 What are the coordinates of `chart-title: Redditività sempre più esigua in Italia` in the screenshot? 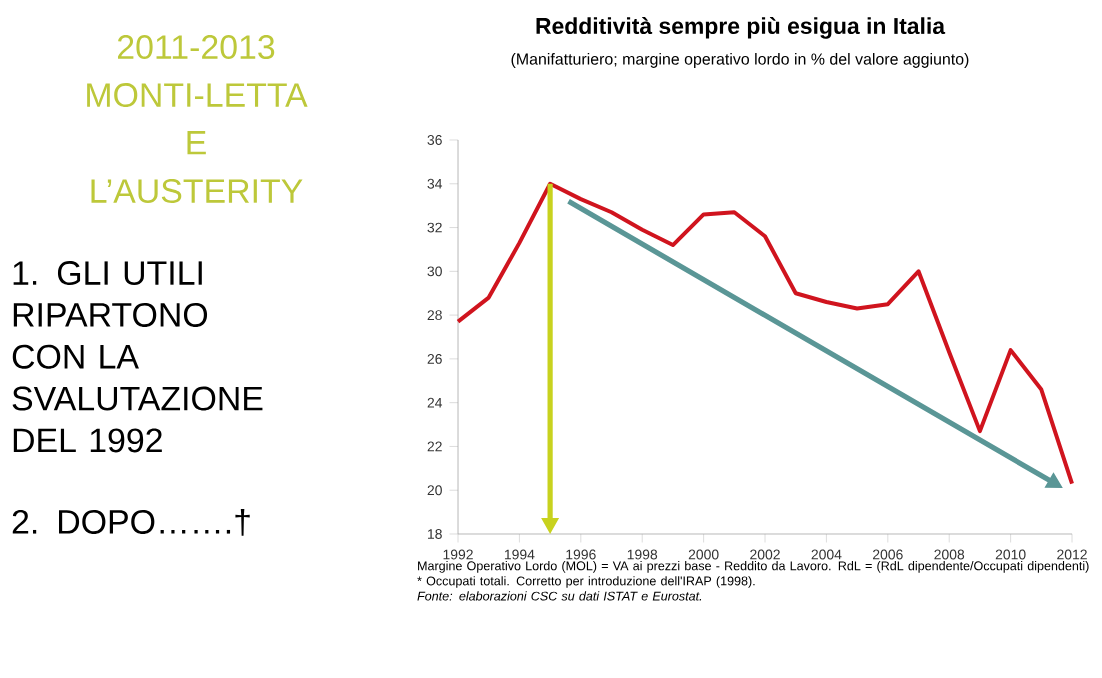 It's located at (741, 28).